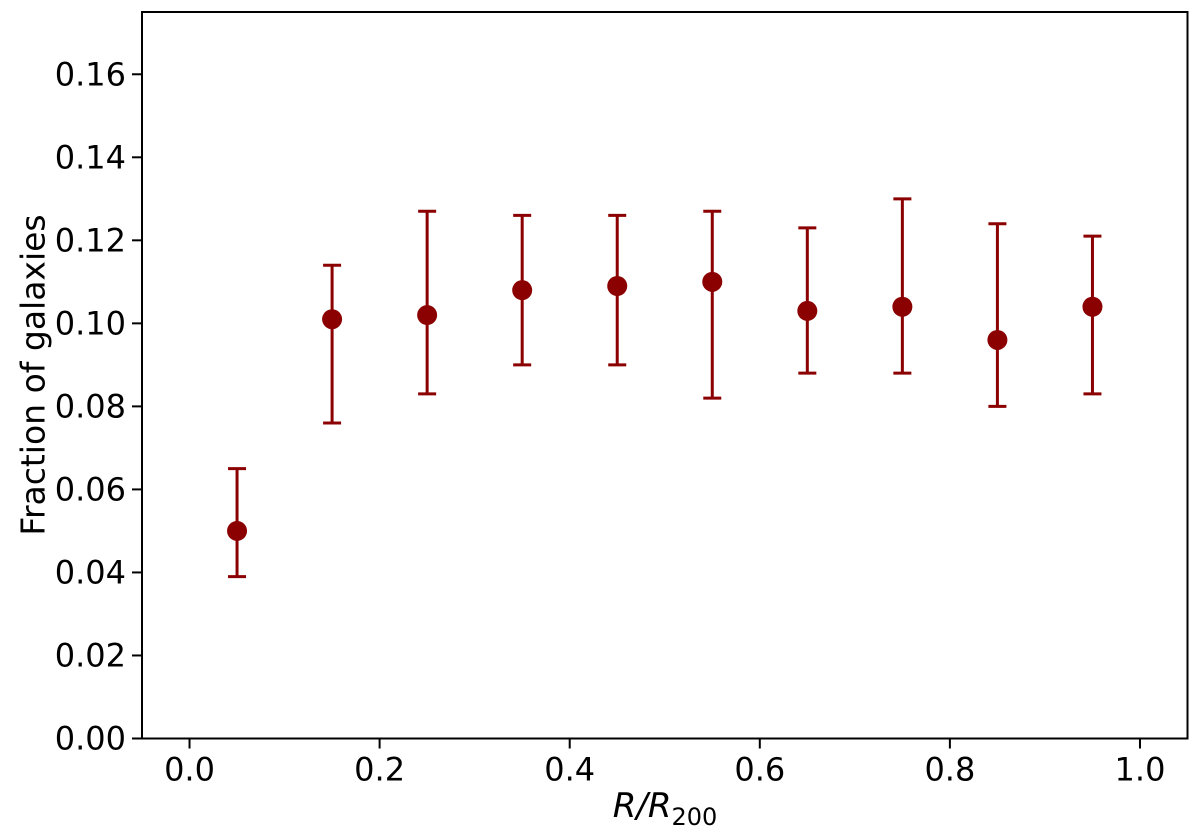 This screenshot has height=839, width=1200. What do you see at coordinates (33, 375) in the screenshot?
I see `y-axis-label: Fraction of galaxies` at bounding box center [33, 375].